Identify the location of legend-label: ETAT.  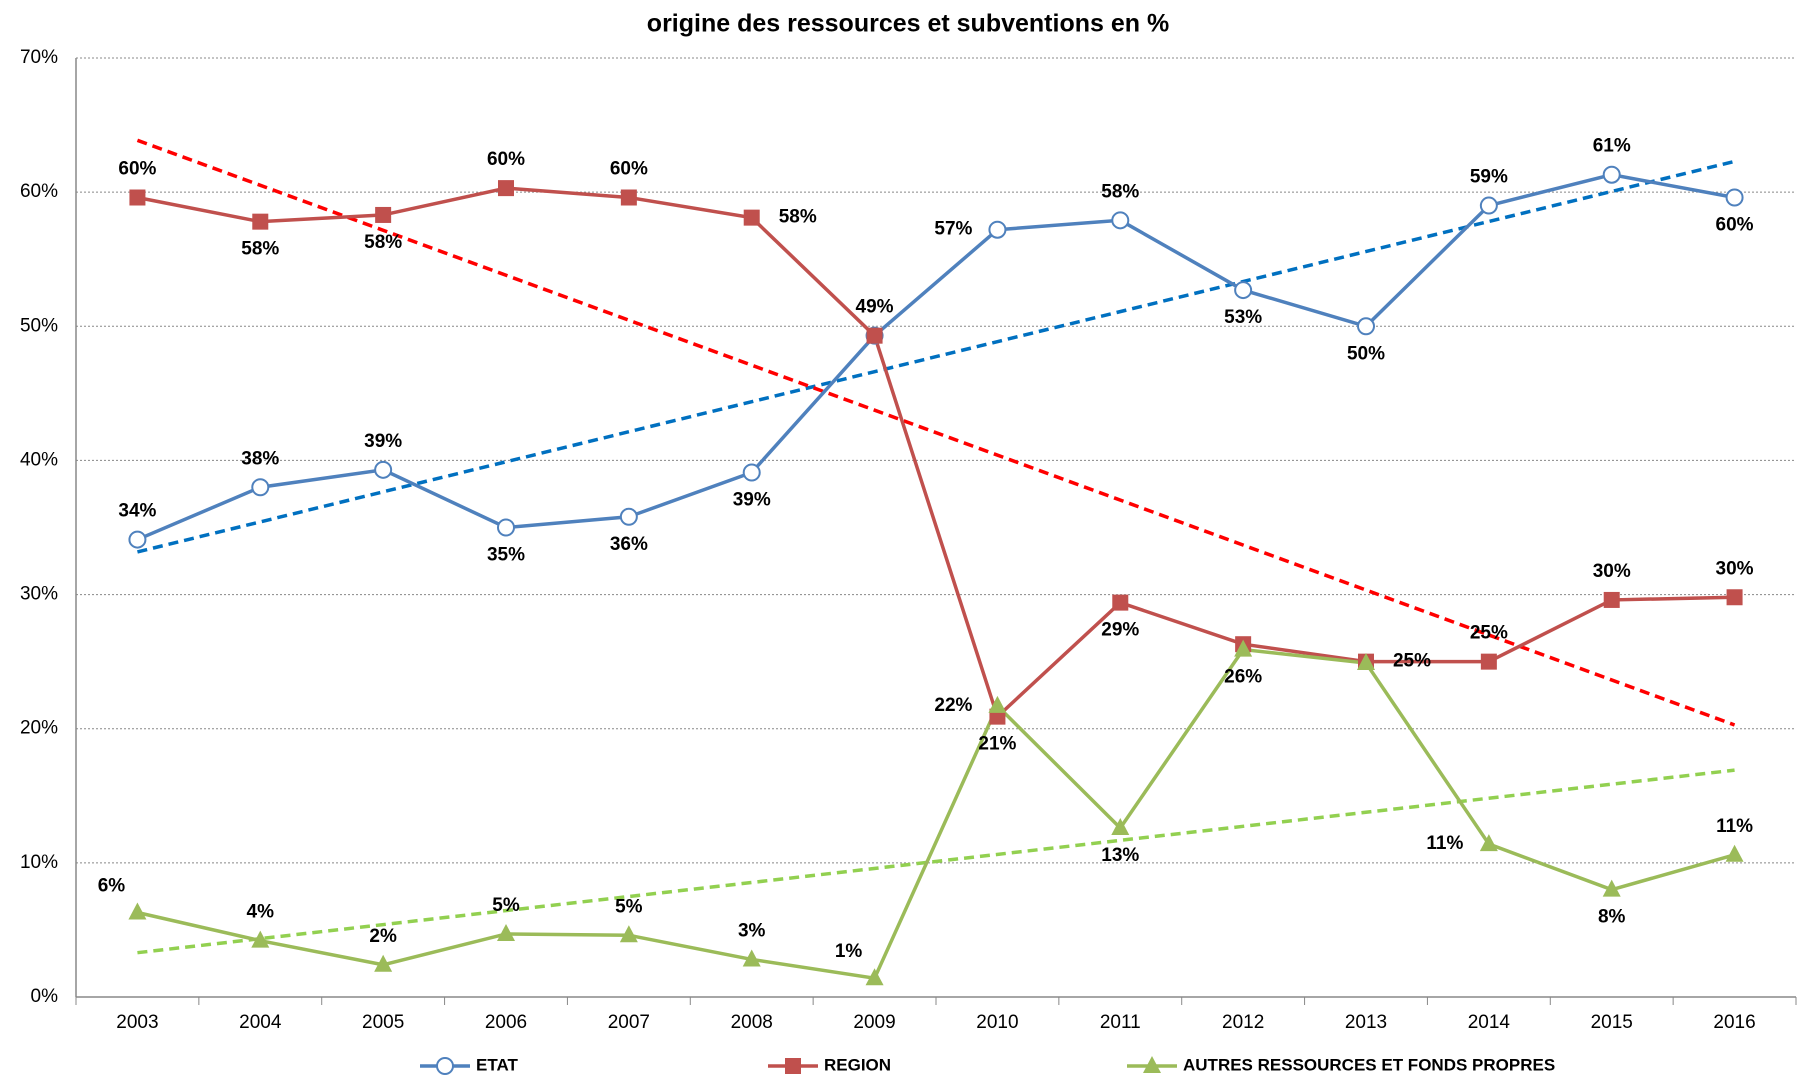
(497, 1064).